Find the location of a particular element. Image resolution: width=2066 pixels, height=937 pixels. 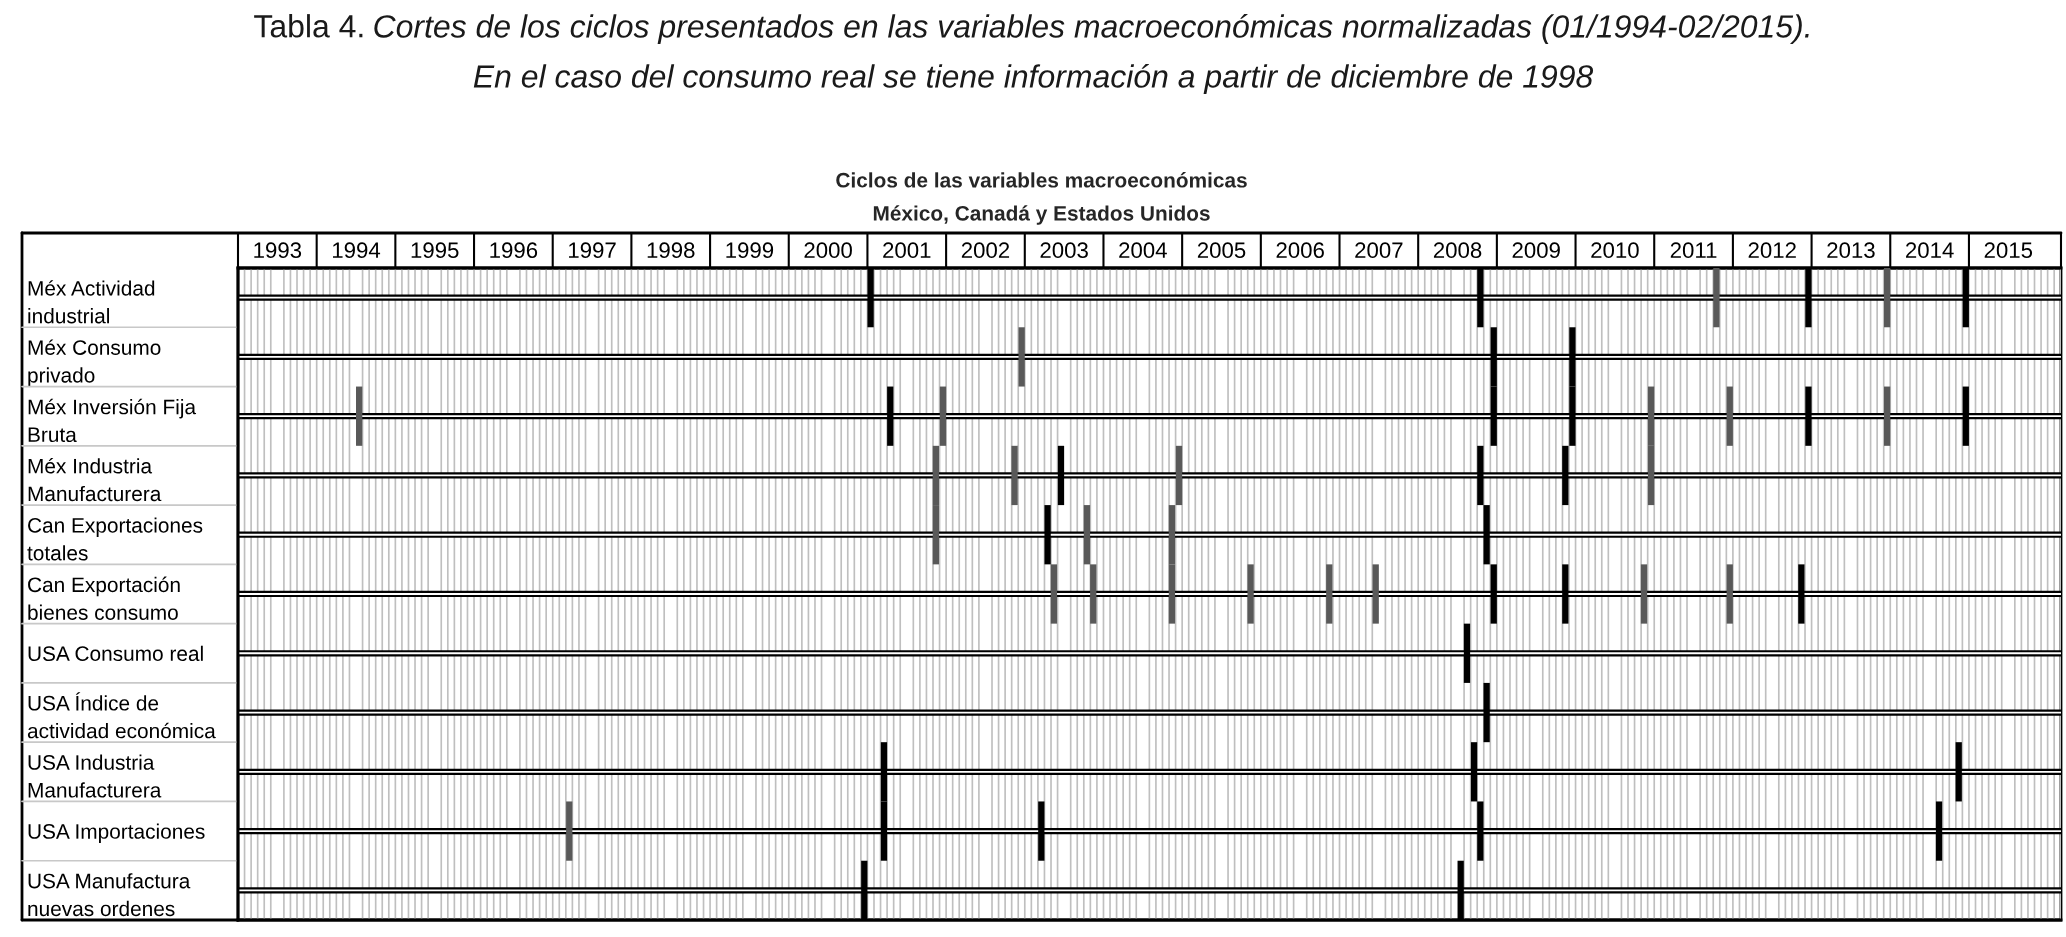

x-tick-label: 2011 is located at coordinates (1693, 250).